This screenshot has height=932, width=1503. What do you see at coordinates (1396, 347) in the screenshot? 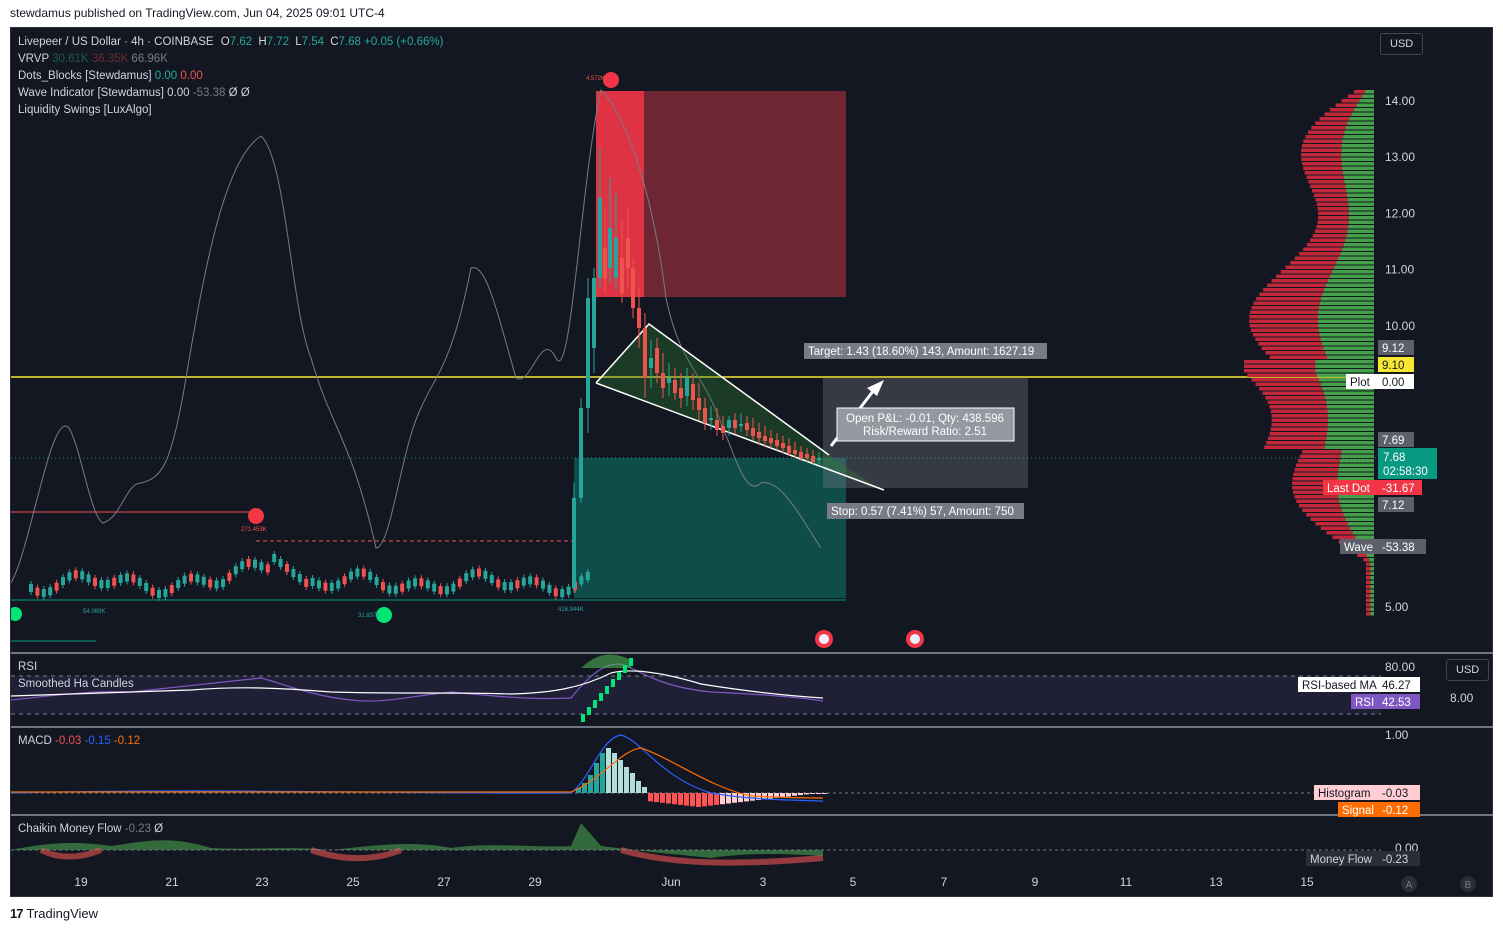
I see `price-tag-912-bg` at bounding box center [1396, 347].